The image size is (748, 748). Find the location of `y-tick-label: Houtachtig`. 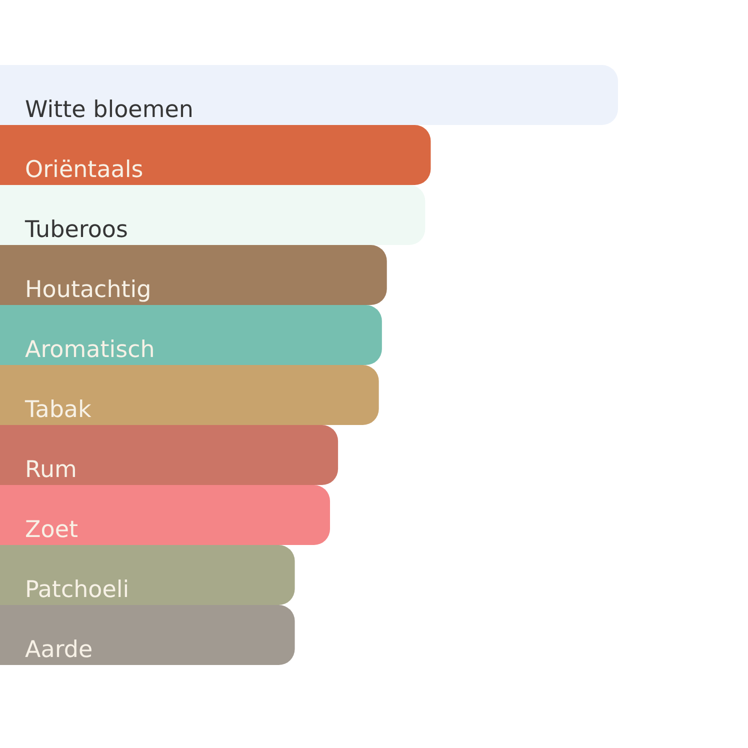

y-tick-label: Houtachtig is located at coordinates (88, 290).